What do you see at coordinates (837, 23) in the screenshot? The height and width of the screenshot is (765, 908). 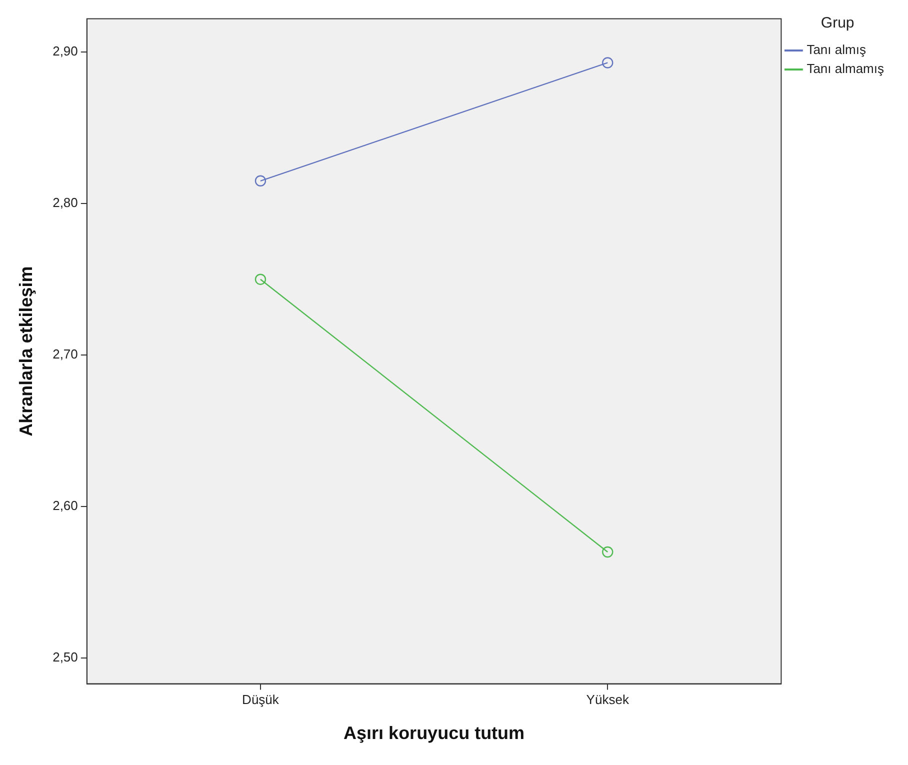 I see `legend-title: Grup` at bounding box center [837, 23].